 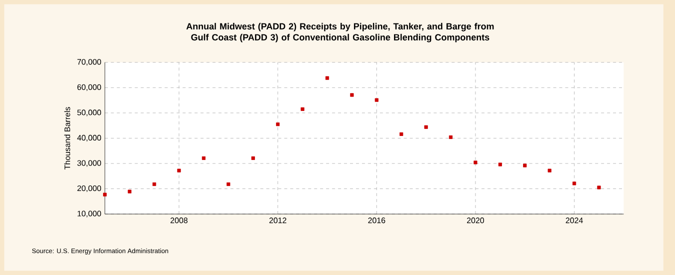 I want to click on chart-title: Annual Midwest (PADD 2) Receipts by Pipeline, Tanker, and Barge from Gulf Coast (PADD 3) of Conventional Gasoline Blending Components, so click(x=340, y=32).